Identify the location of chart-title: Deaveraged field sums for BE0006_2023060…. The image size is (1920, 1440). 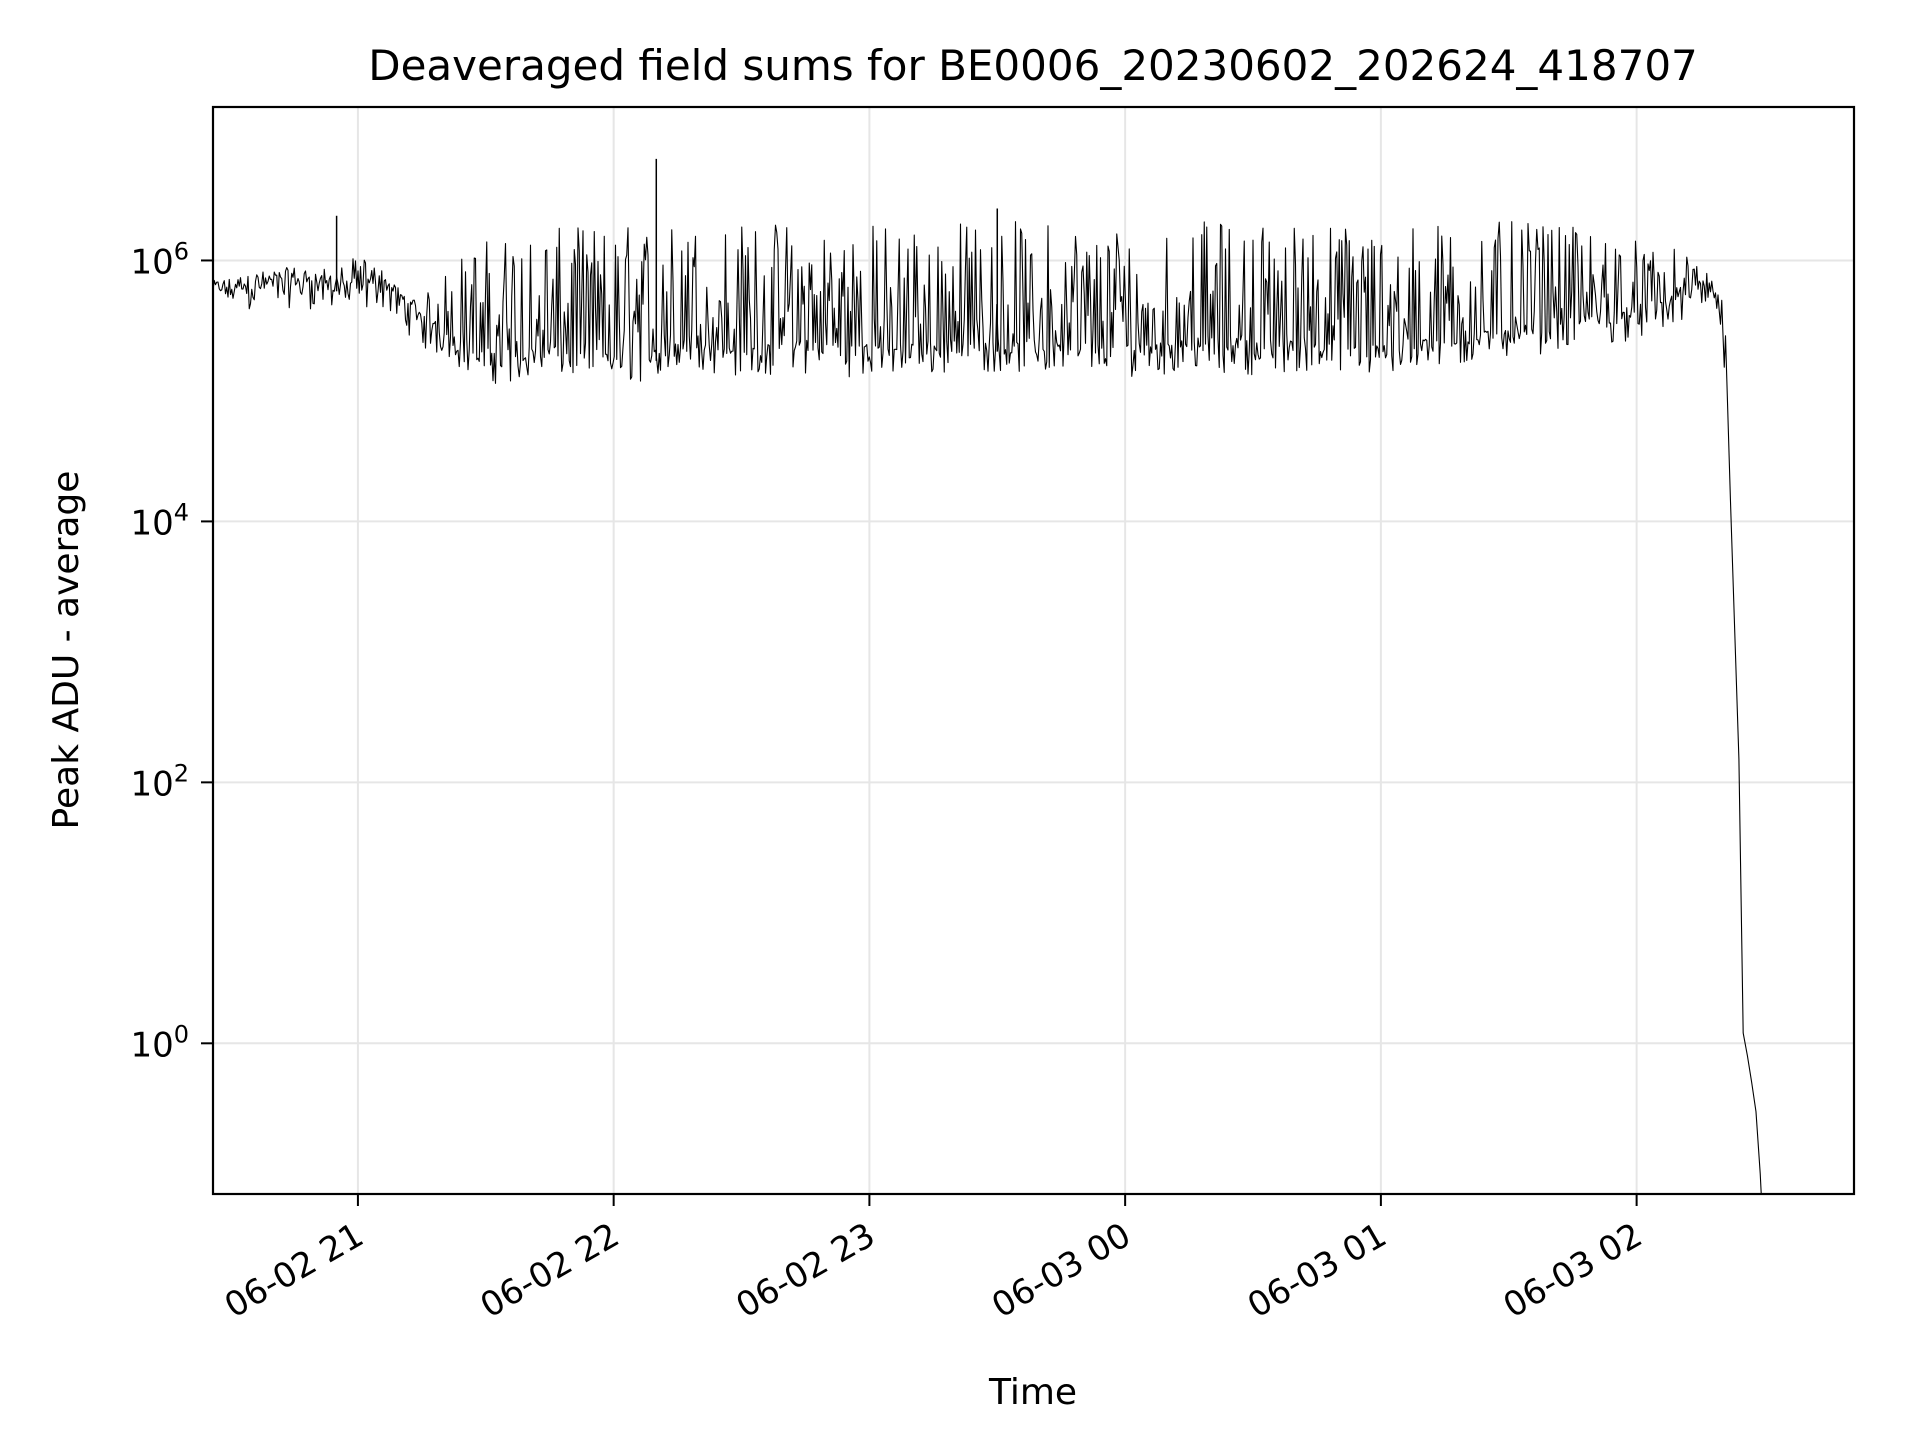
(1033, 65).